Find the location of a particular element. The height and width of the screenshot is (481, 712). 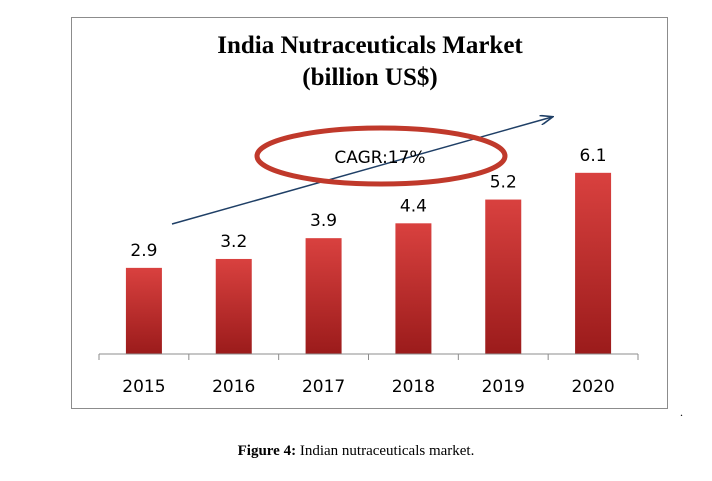

x-tick-label-2018: 2018 is located at coordinates (413, 387).